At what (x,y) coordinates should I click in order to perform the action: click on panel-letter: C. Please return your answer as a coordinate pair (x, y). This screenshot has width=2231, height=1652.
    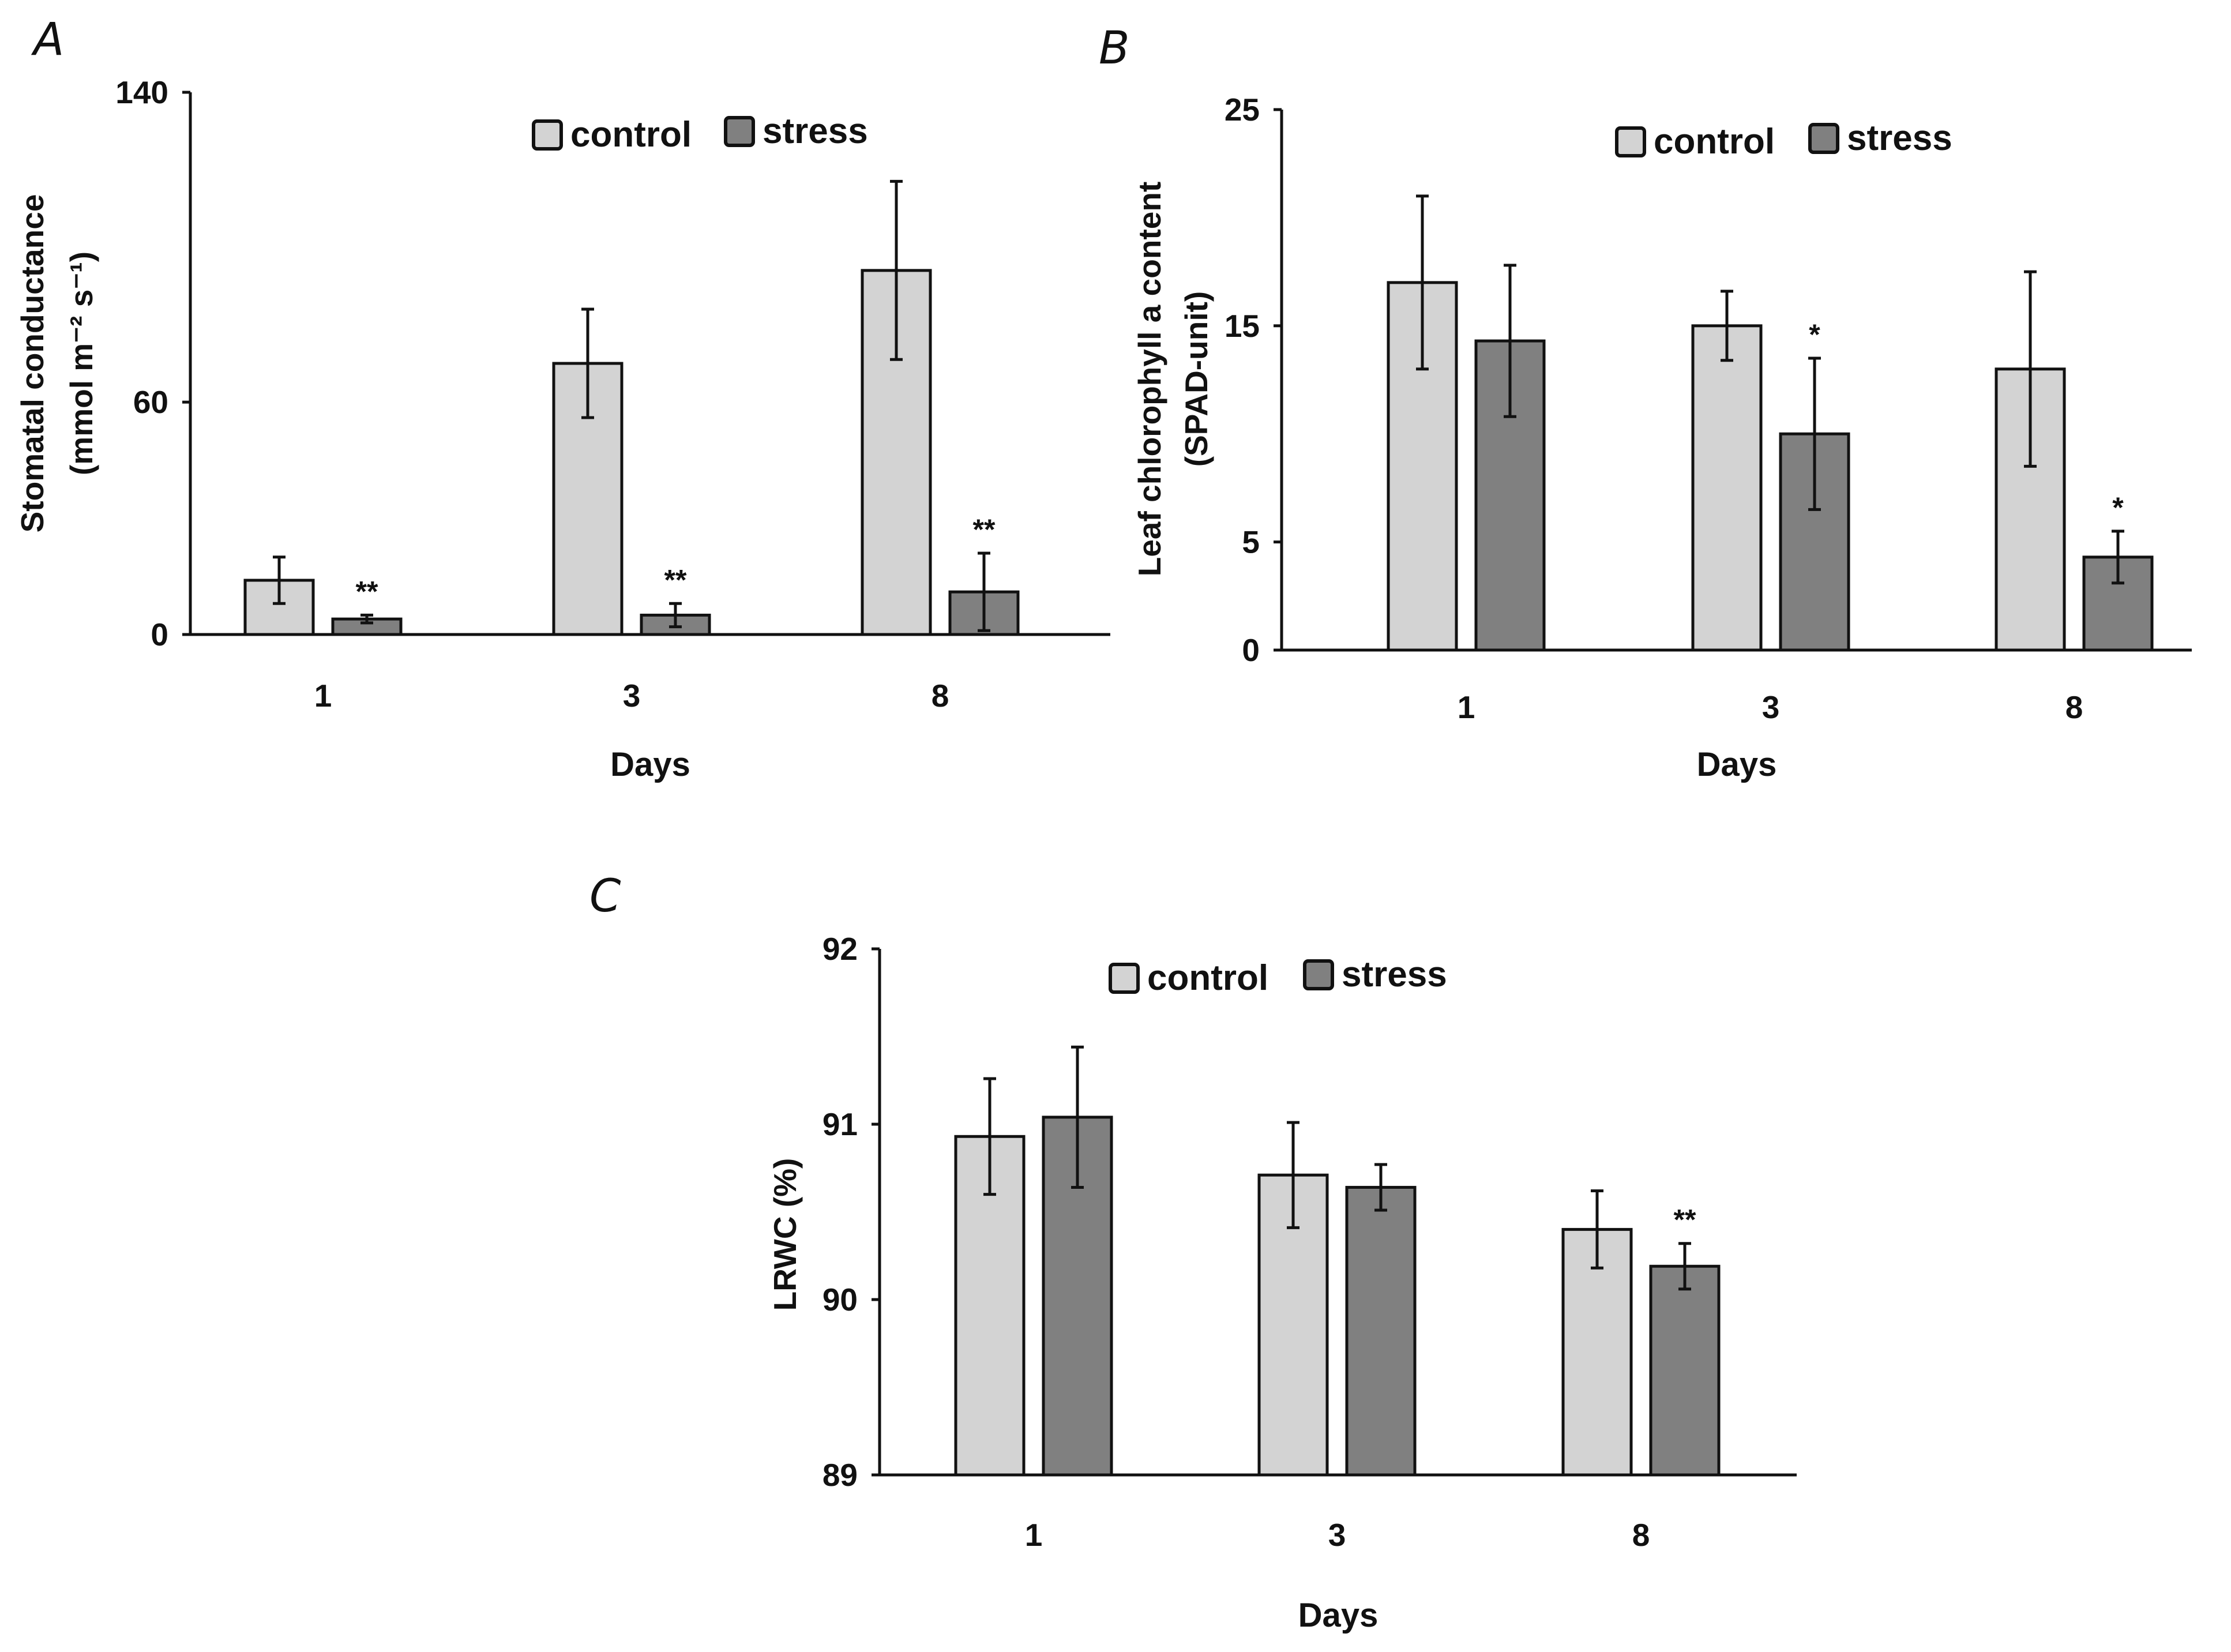
    Looking at the image, I should click on (605, 896).